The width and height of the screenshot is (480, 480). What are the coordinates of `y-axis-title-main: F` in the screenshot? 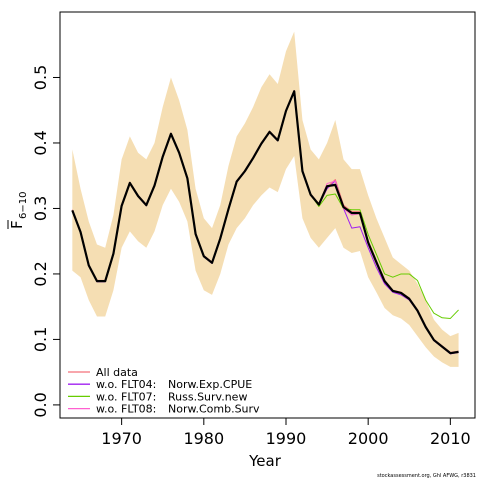 It's located at (17, 224).